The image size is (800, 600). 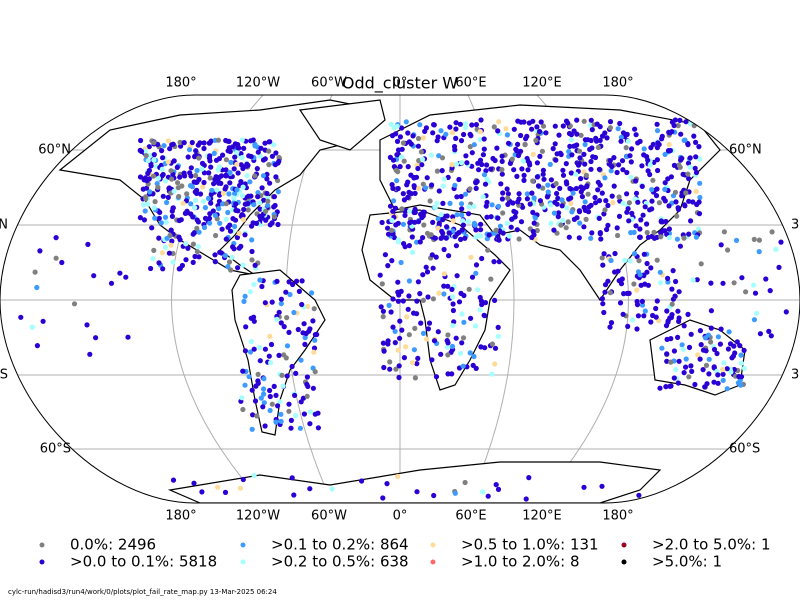 I want to click on lon-label: 120°E, so click(x=542, y=83).